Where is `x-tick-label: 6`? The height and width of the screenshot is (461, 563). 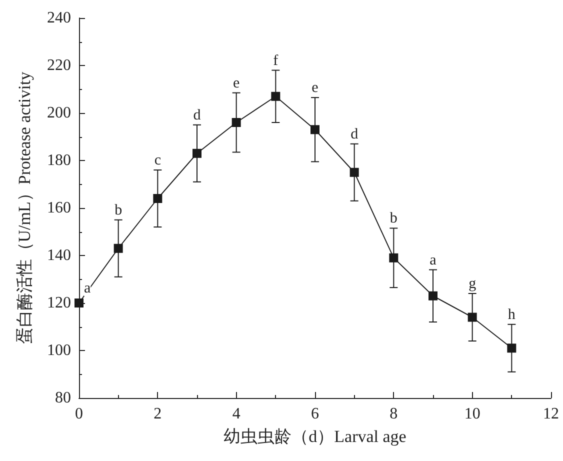 x-tick-label: 6 is located at coordinates (315, 414).